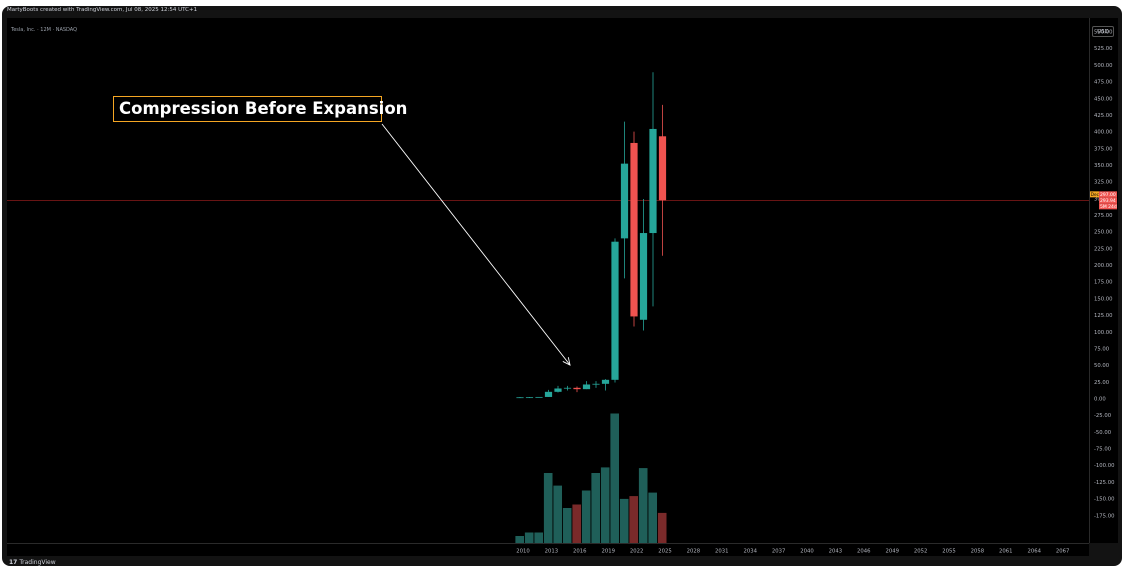  I want to click on y-tick-label: 125.00, so click(1103, 316).